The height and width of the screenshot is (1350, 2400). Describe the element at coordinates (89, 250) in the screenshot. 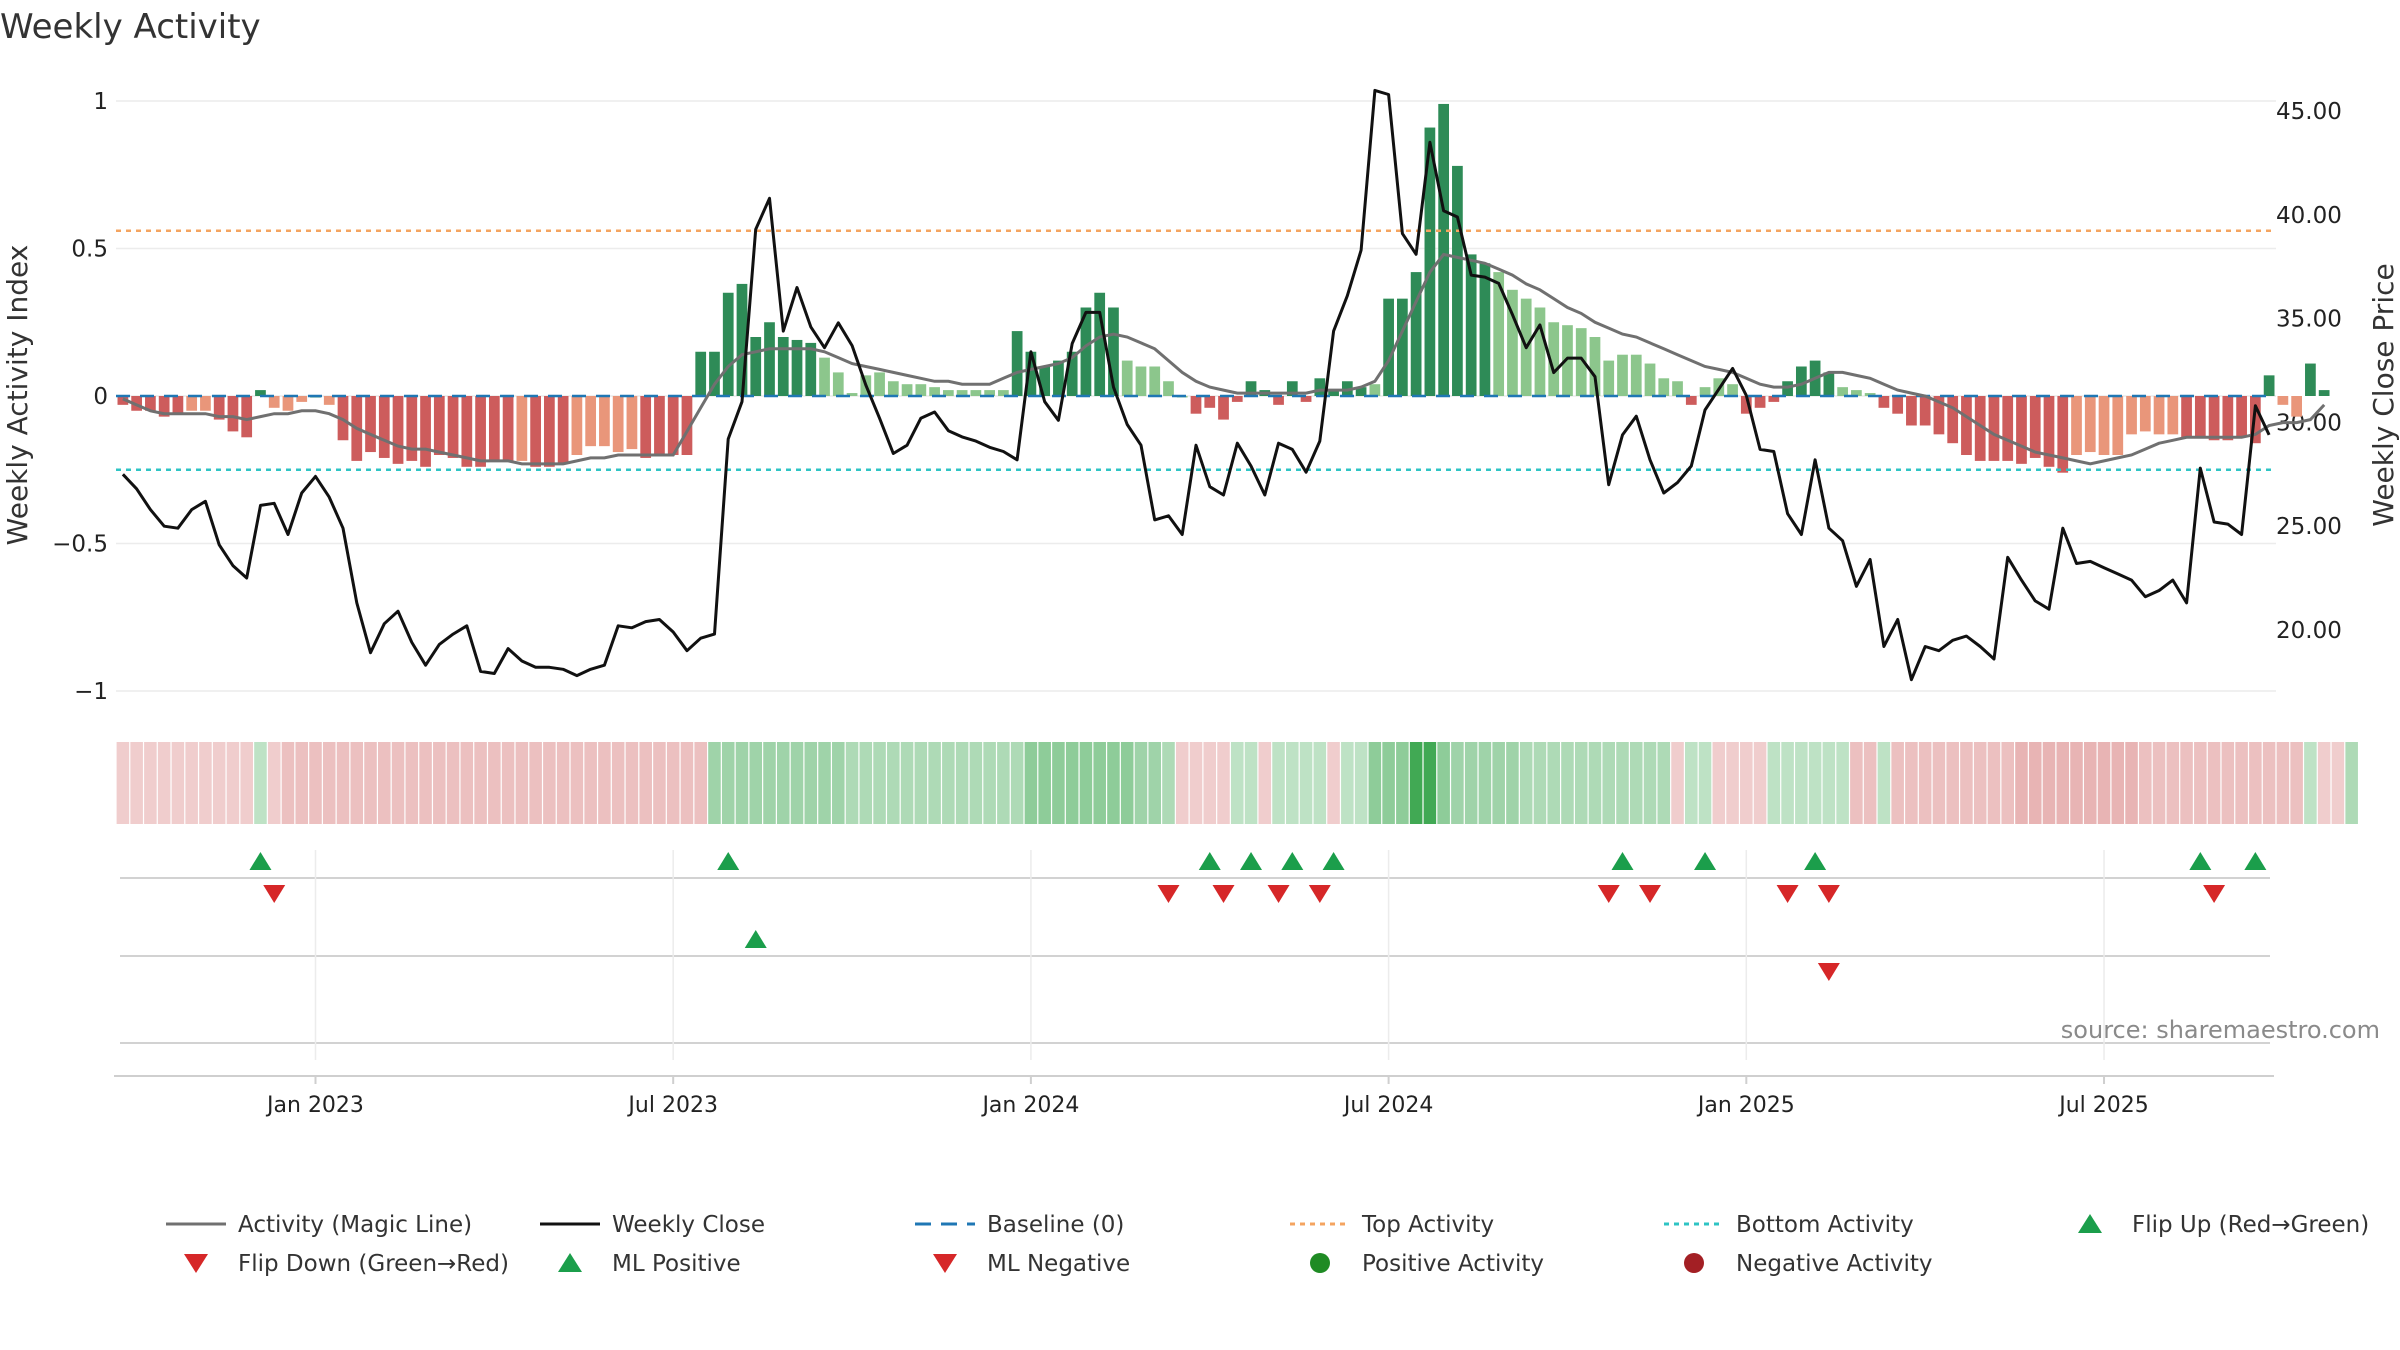

I see `y-tick-label: 0.5` at that location.